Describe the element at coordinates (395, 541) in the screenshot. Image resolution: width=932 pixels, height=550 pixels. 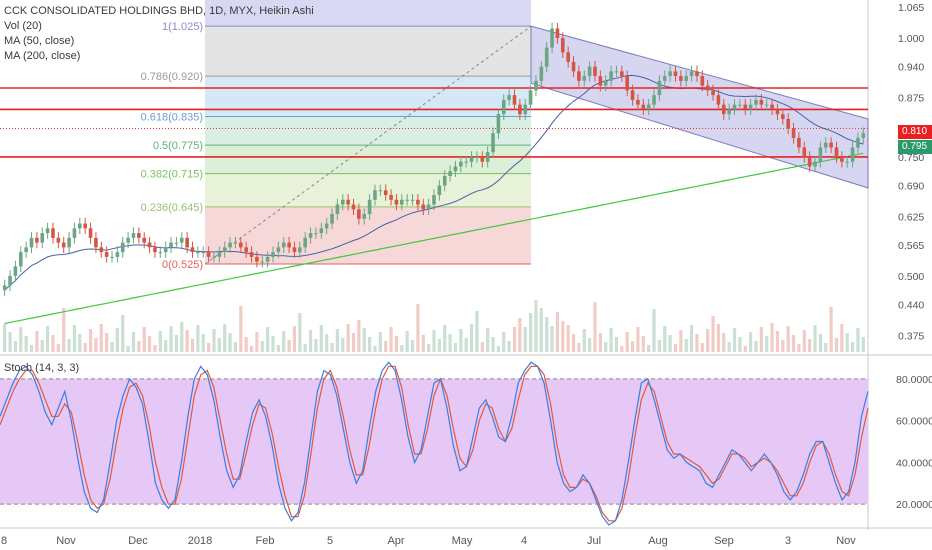
I see `time-tick-label: Apr` at that location.